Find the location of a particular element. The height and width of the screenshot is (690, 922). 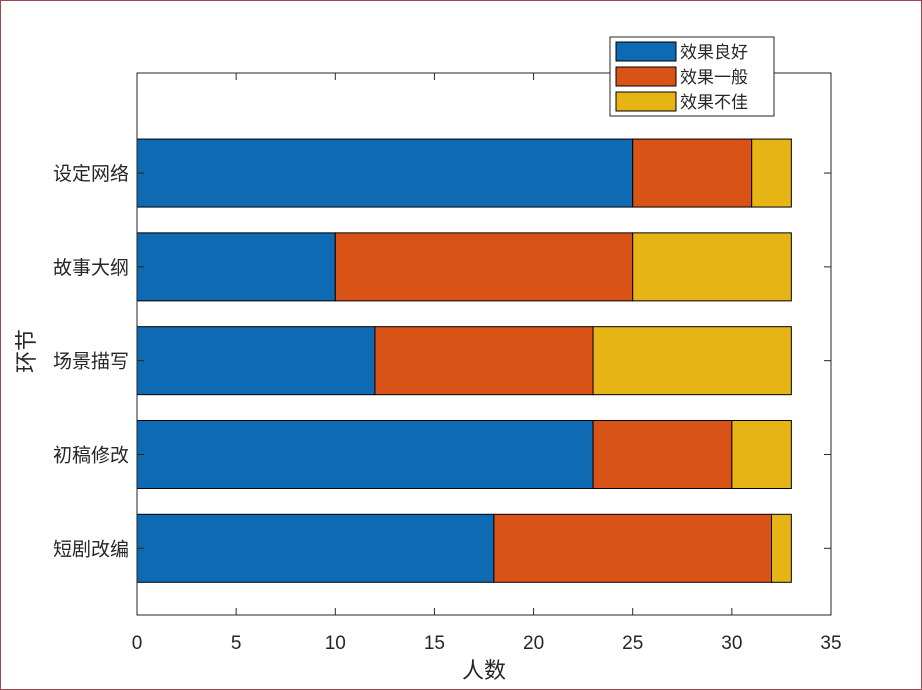

x-tick-label: 25 is located at coordinates (632, 643).